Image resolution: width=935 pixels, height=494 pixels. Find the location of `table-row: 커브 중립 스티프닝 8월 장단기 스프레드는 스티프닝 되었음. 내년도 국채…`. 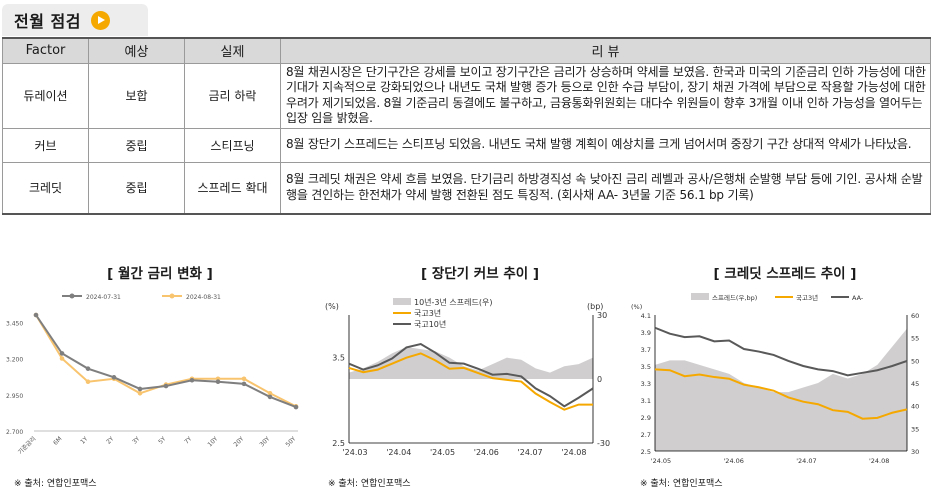

table-row: 커브 중립 스티프닝 8월 장단기 스프레드는 스티프닝 되었음. 내년도 국채… is located at coordinates (466, 145).